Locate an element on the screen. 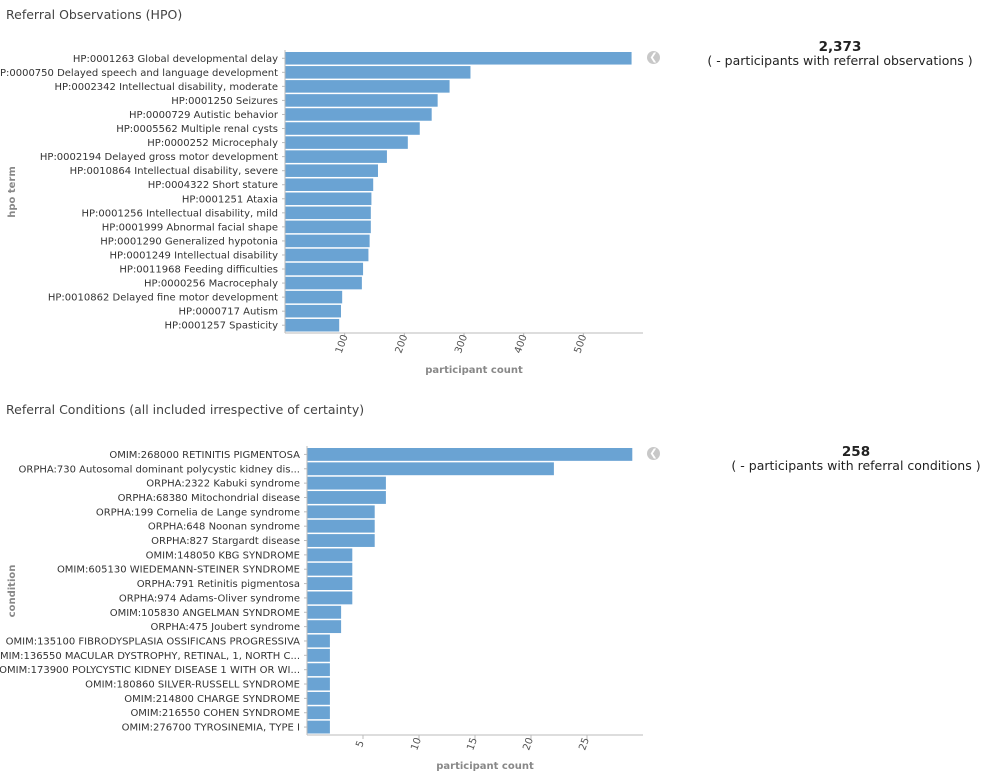  category-label: HP:0001249 Intellectual disability is located at coordinates (193, 255).